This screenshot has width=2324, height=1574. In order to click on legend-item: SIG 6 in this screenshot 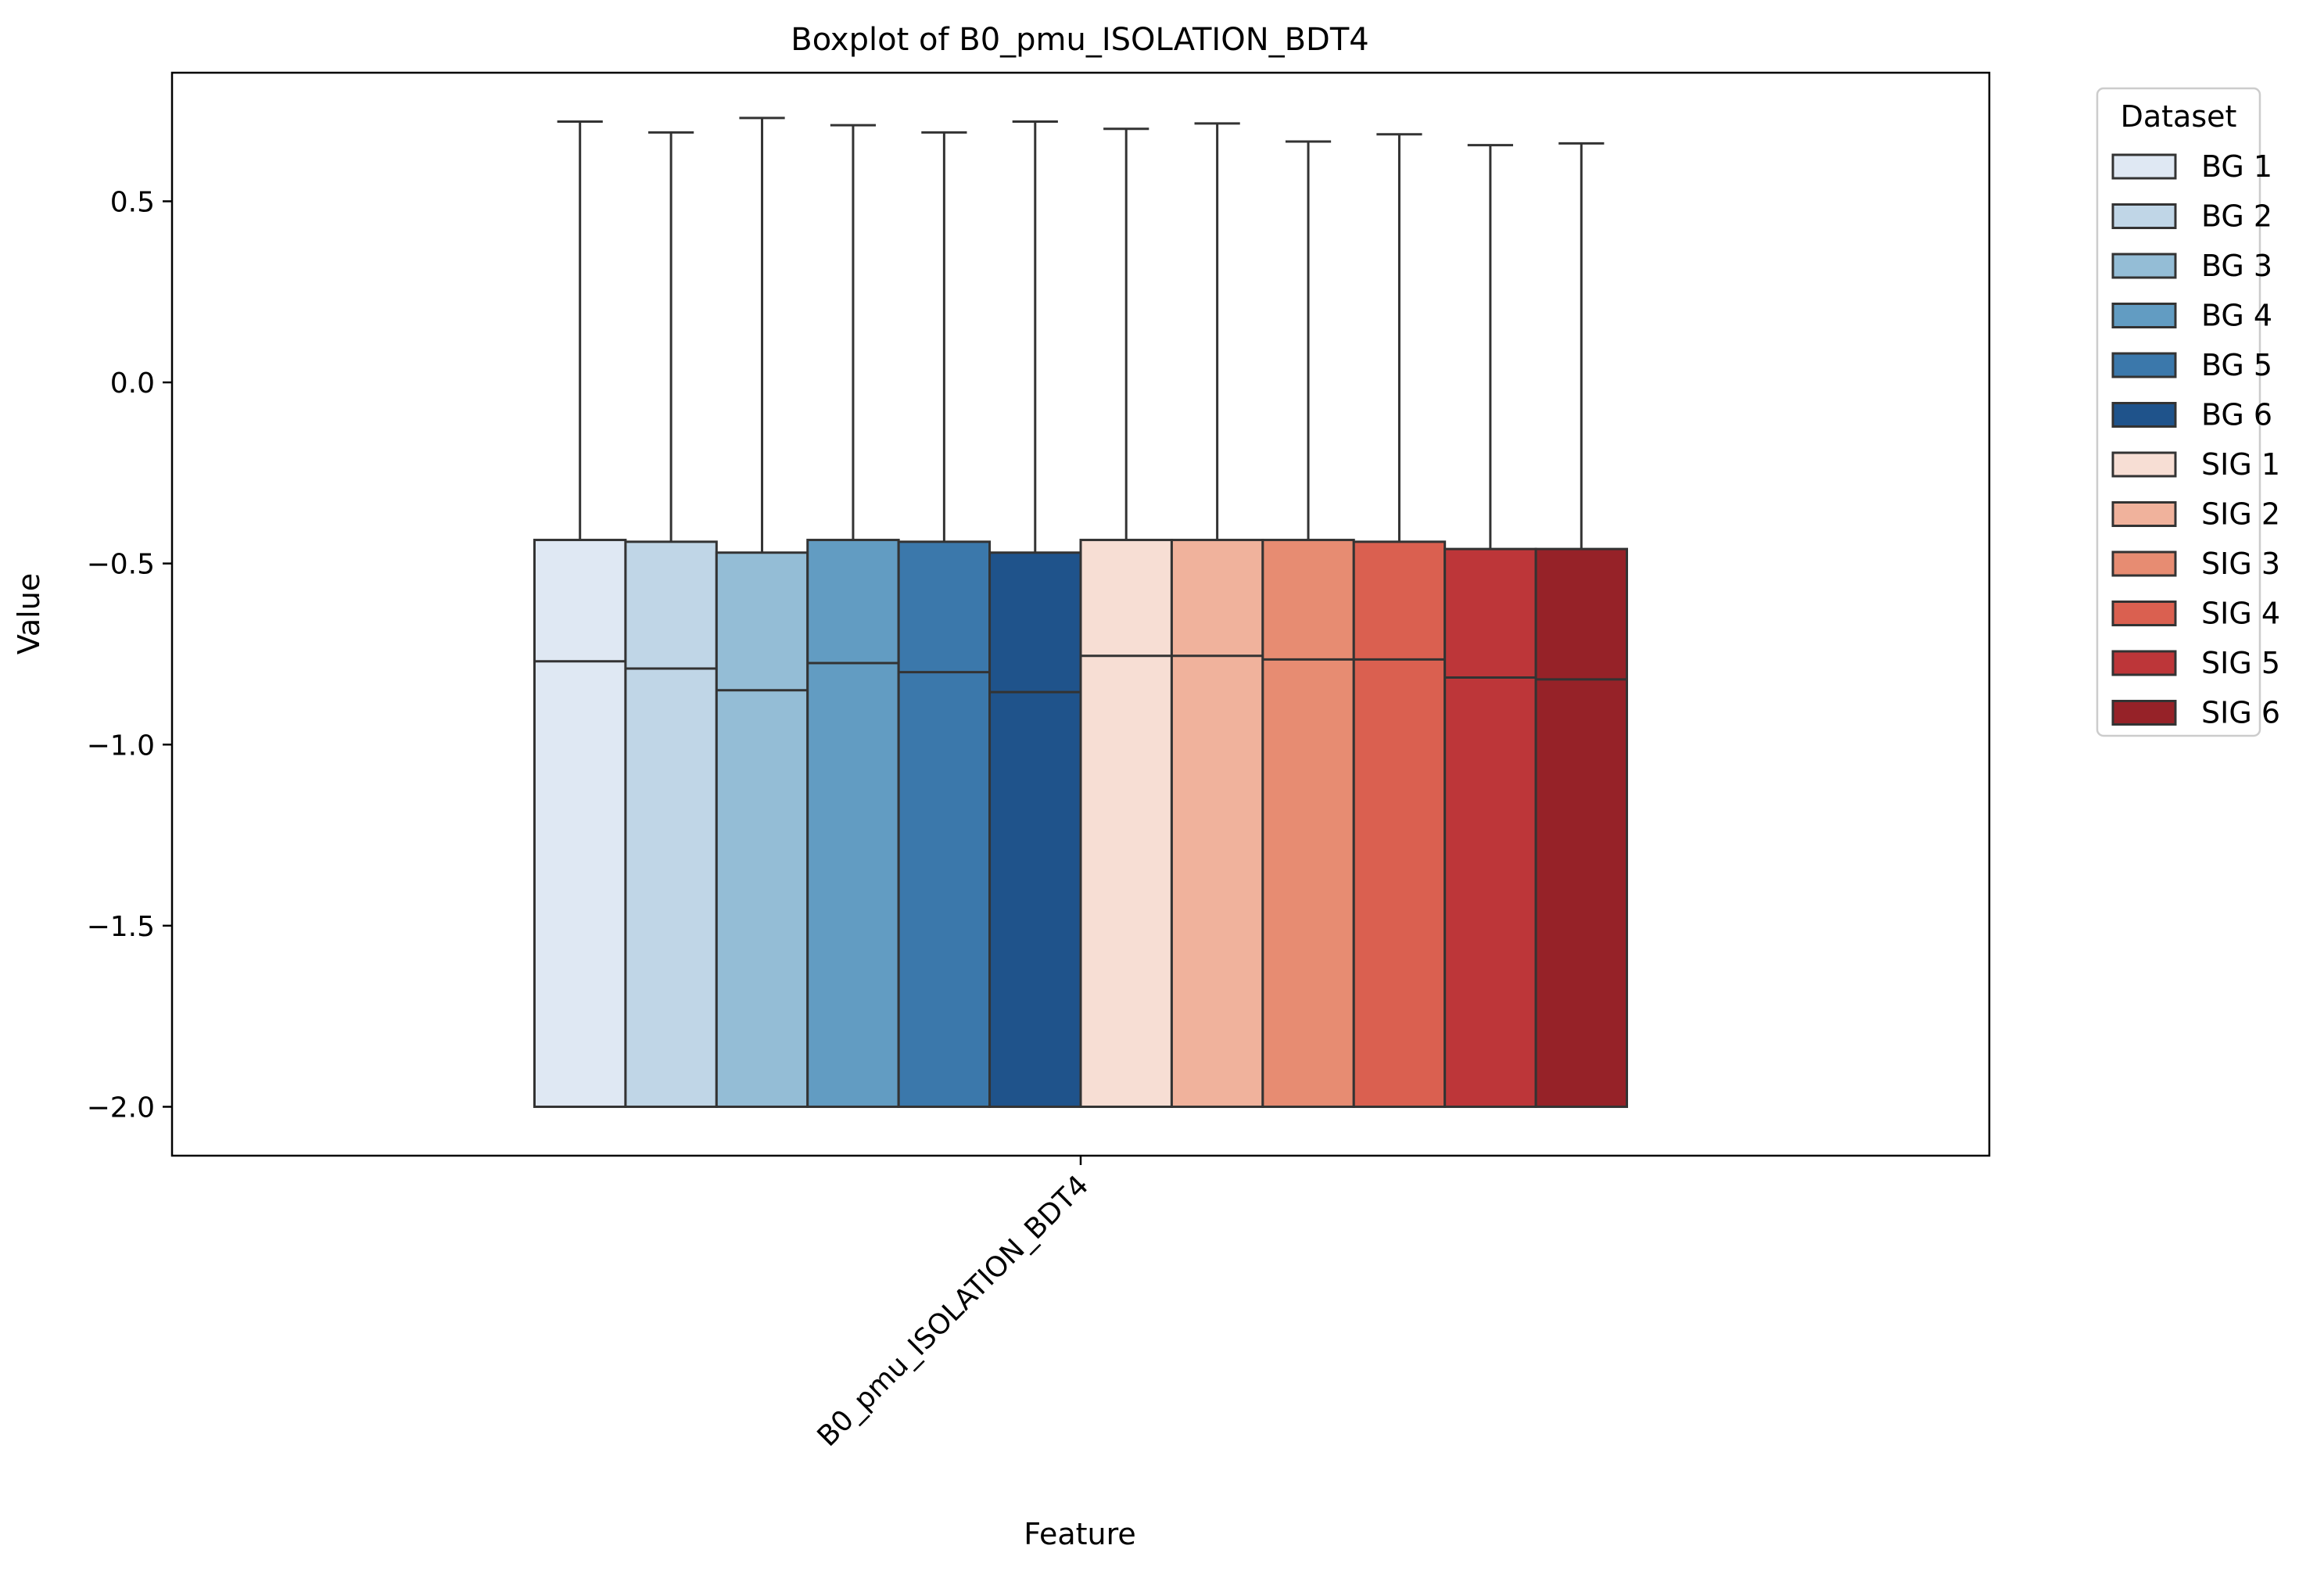, I will do `click(2195, 713)`.